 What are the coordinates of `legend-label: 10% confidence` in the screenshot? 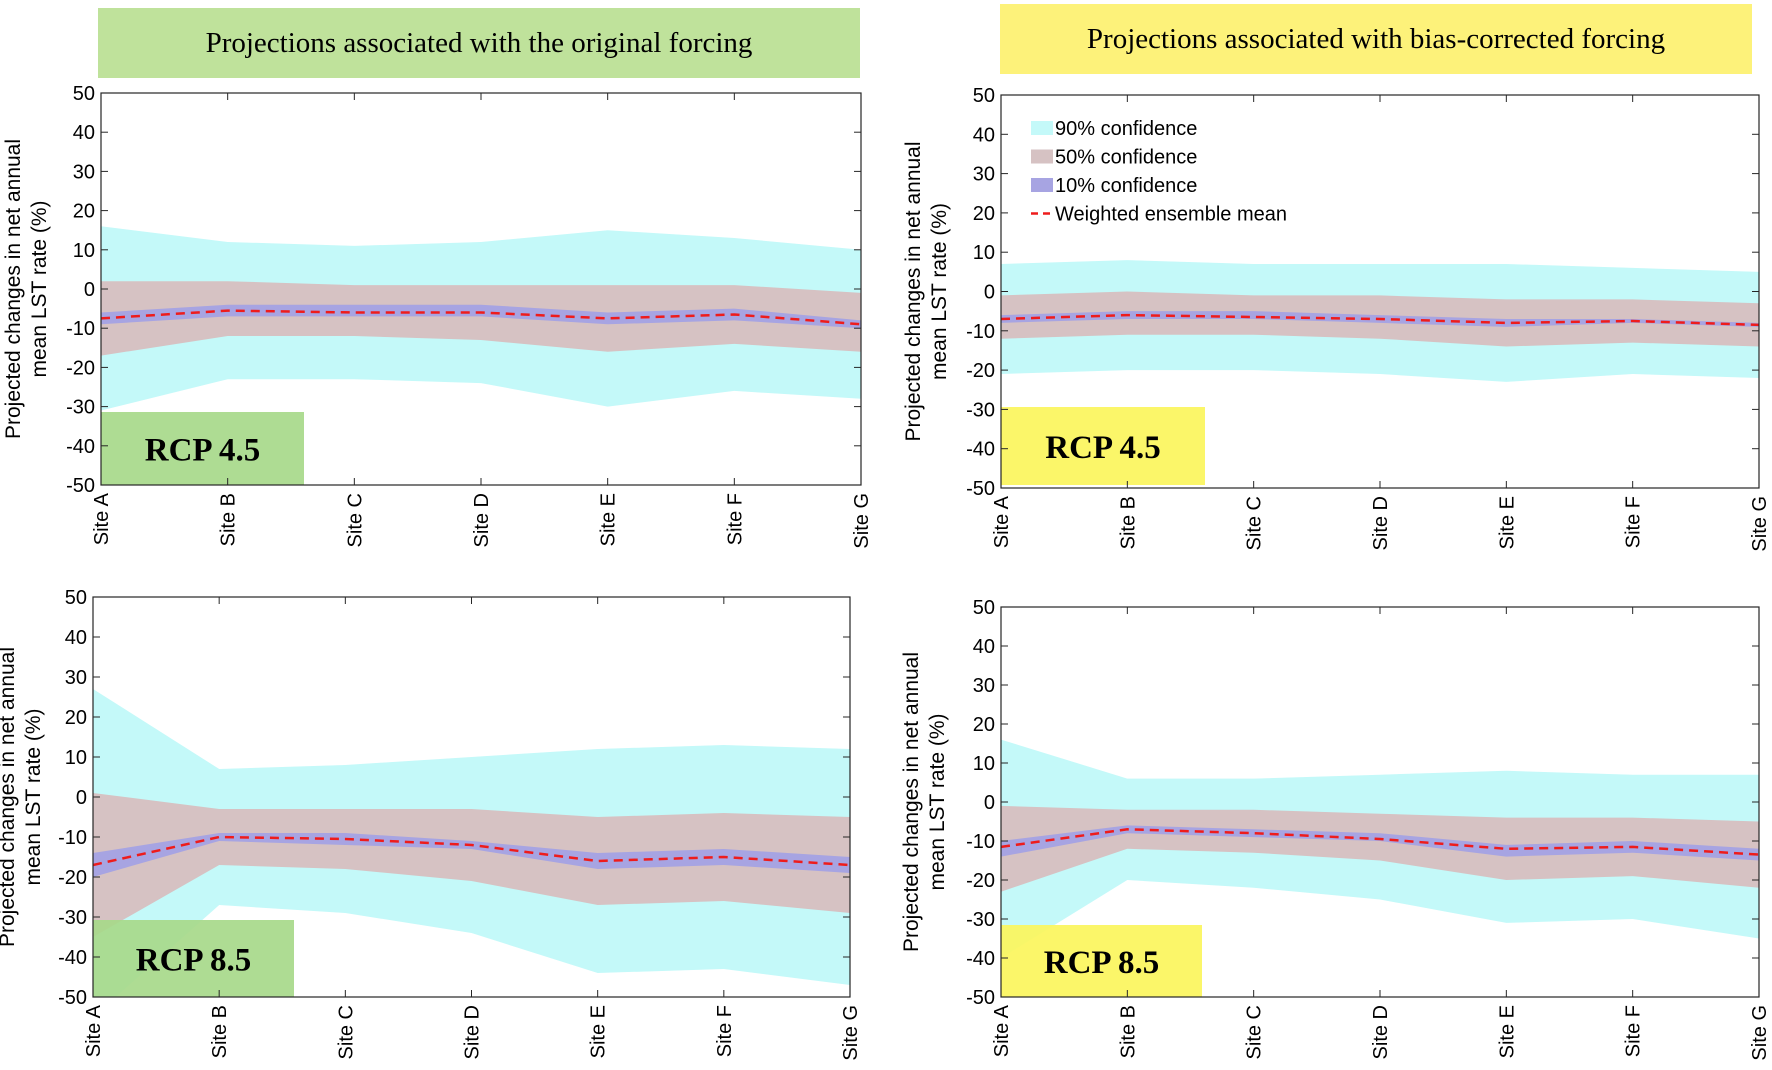 It's located at (1126, 186).